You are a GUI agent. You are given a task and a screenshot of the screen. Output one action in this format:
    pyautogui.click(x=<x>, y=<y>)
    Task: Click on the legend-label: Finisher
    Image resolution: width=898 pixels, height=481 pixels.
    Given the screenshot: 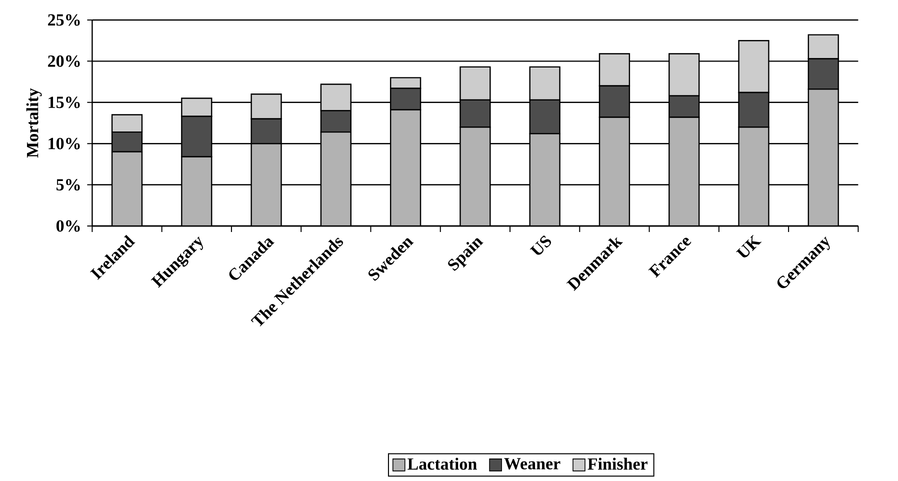 What is the action you would take?
    pyautogui.click(x=618, y=464)
    